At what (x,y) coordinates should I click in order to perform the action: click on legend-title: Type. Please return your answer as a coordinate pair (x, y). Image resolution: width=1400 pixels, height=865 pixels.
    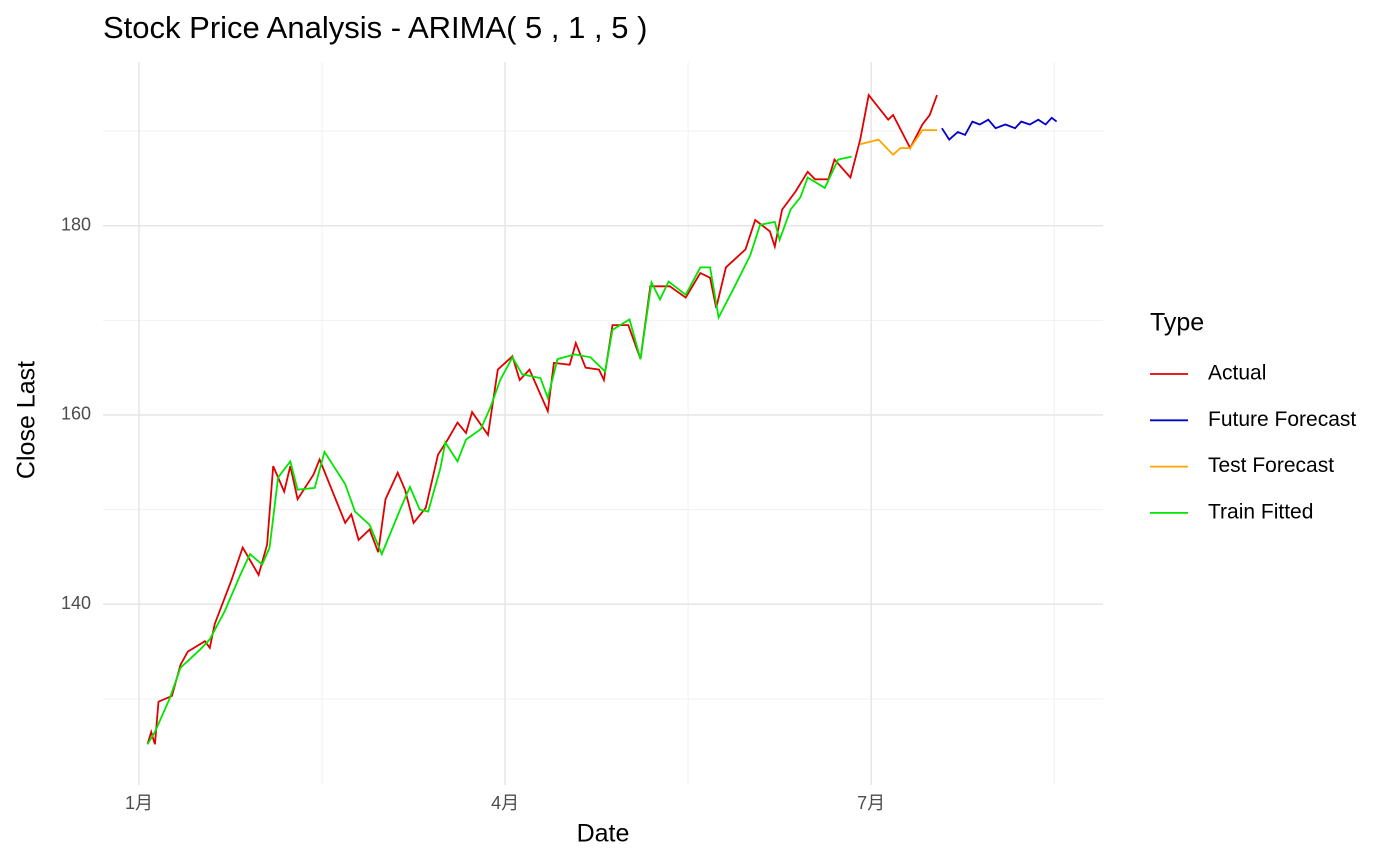
    Looking at the image, I should click on (1177, 323).